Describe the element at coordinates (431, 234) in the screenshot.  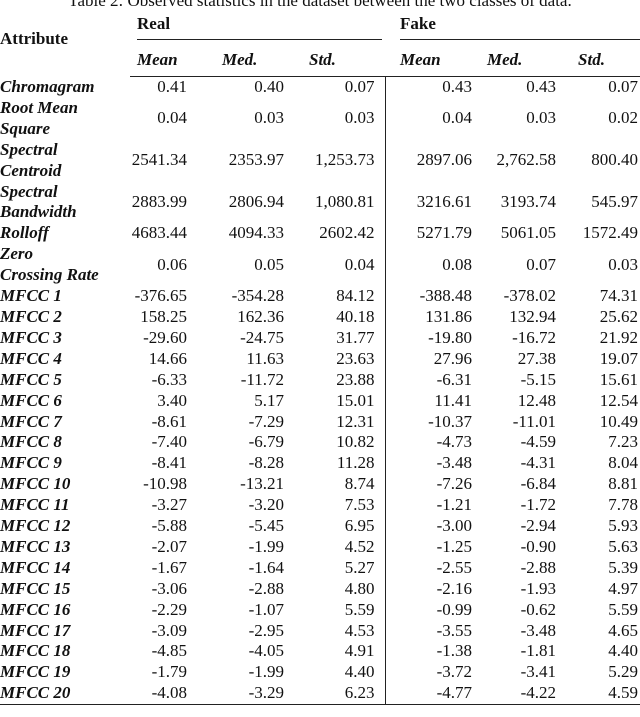
I see `value-cell: 5271.79` at that location.